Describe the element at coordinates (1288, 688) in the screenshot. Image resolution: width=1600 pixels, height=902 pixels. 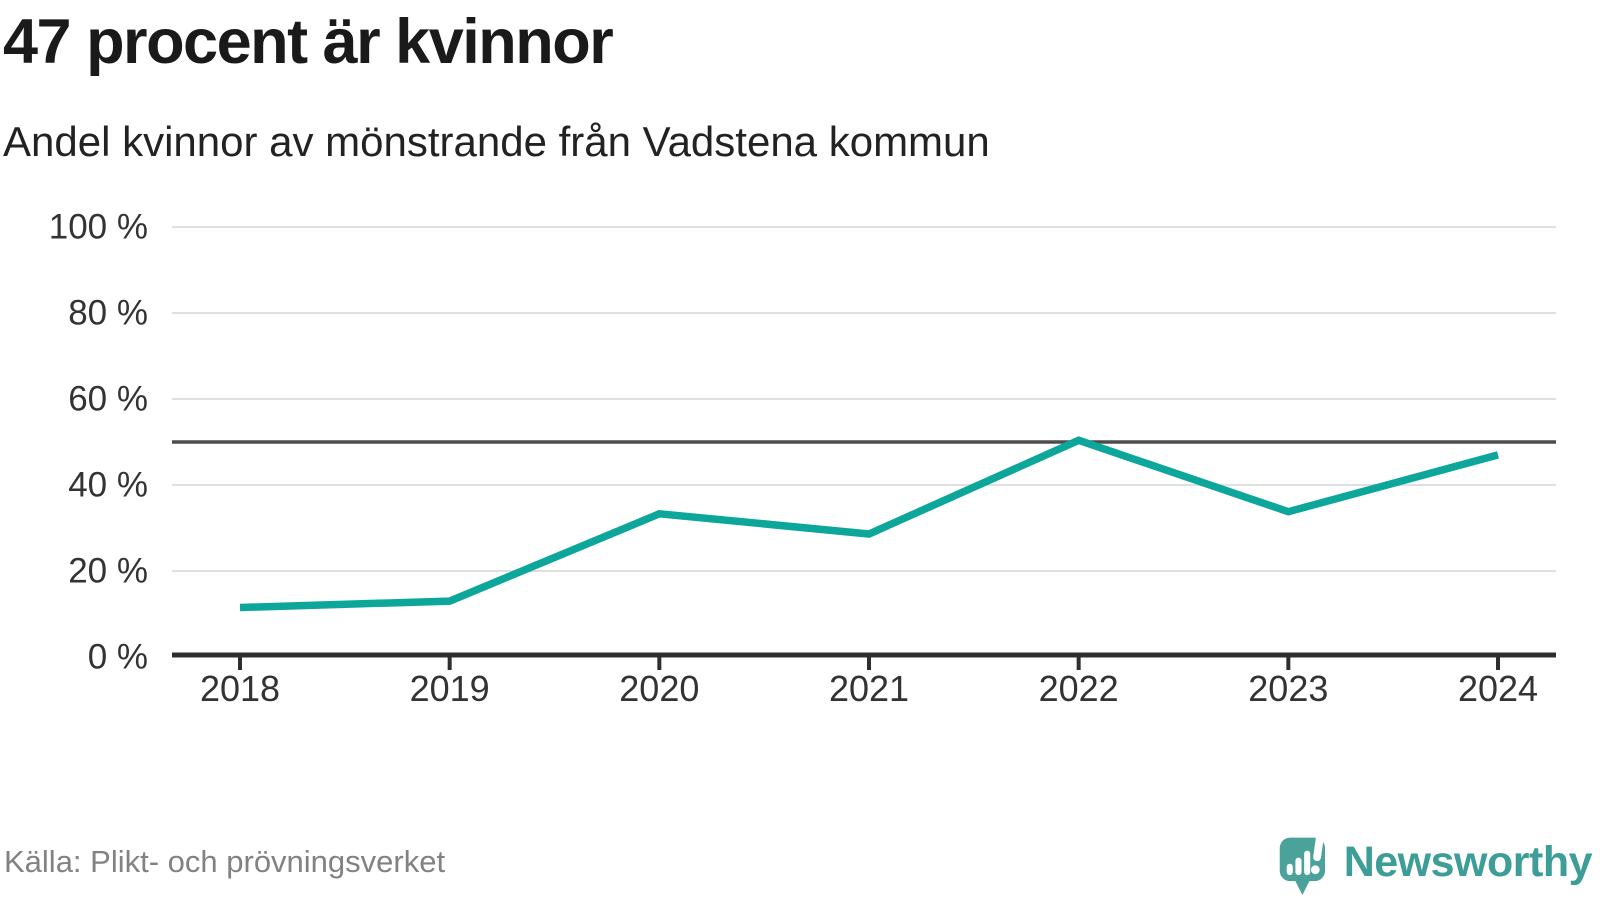
I see `x-axis-tick-label: 2023` at that location.